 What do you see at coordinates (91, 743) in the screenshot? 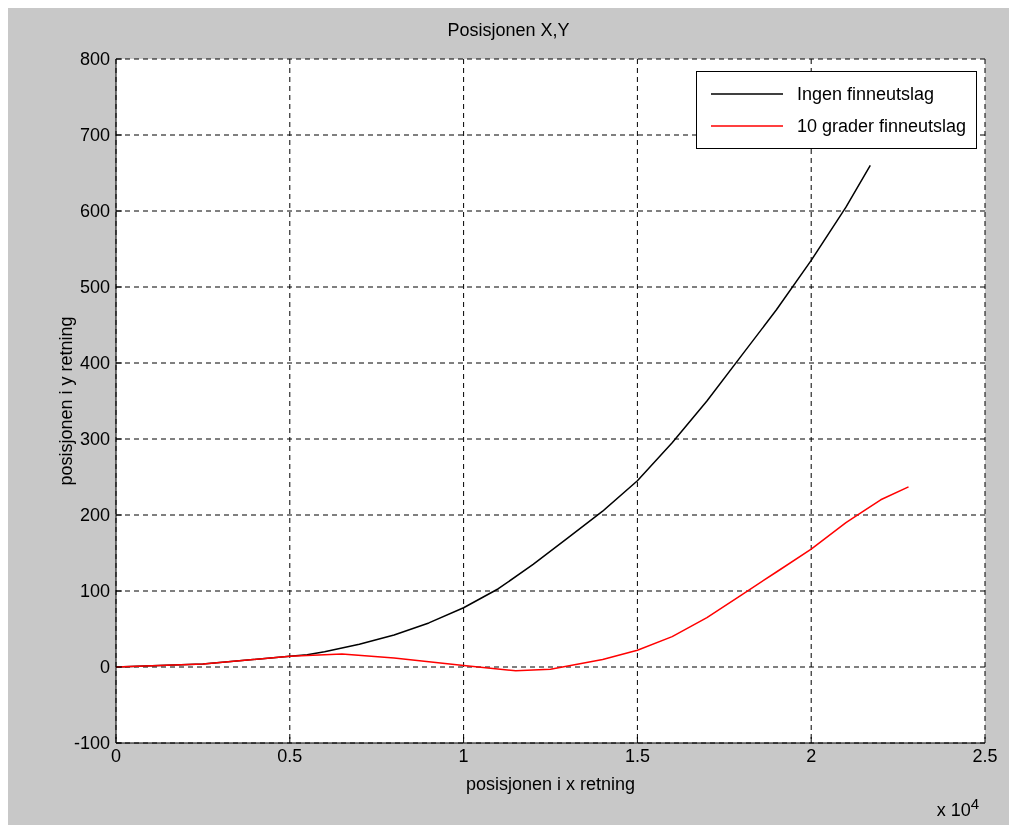
I see `y-tick-label: -100` at bounding box center [91, 743].